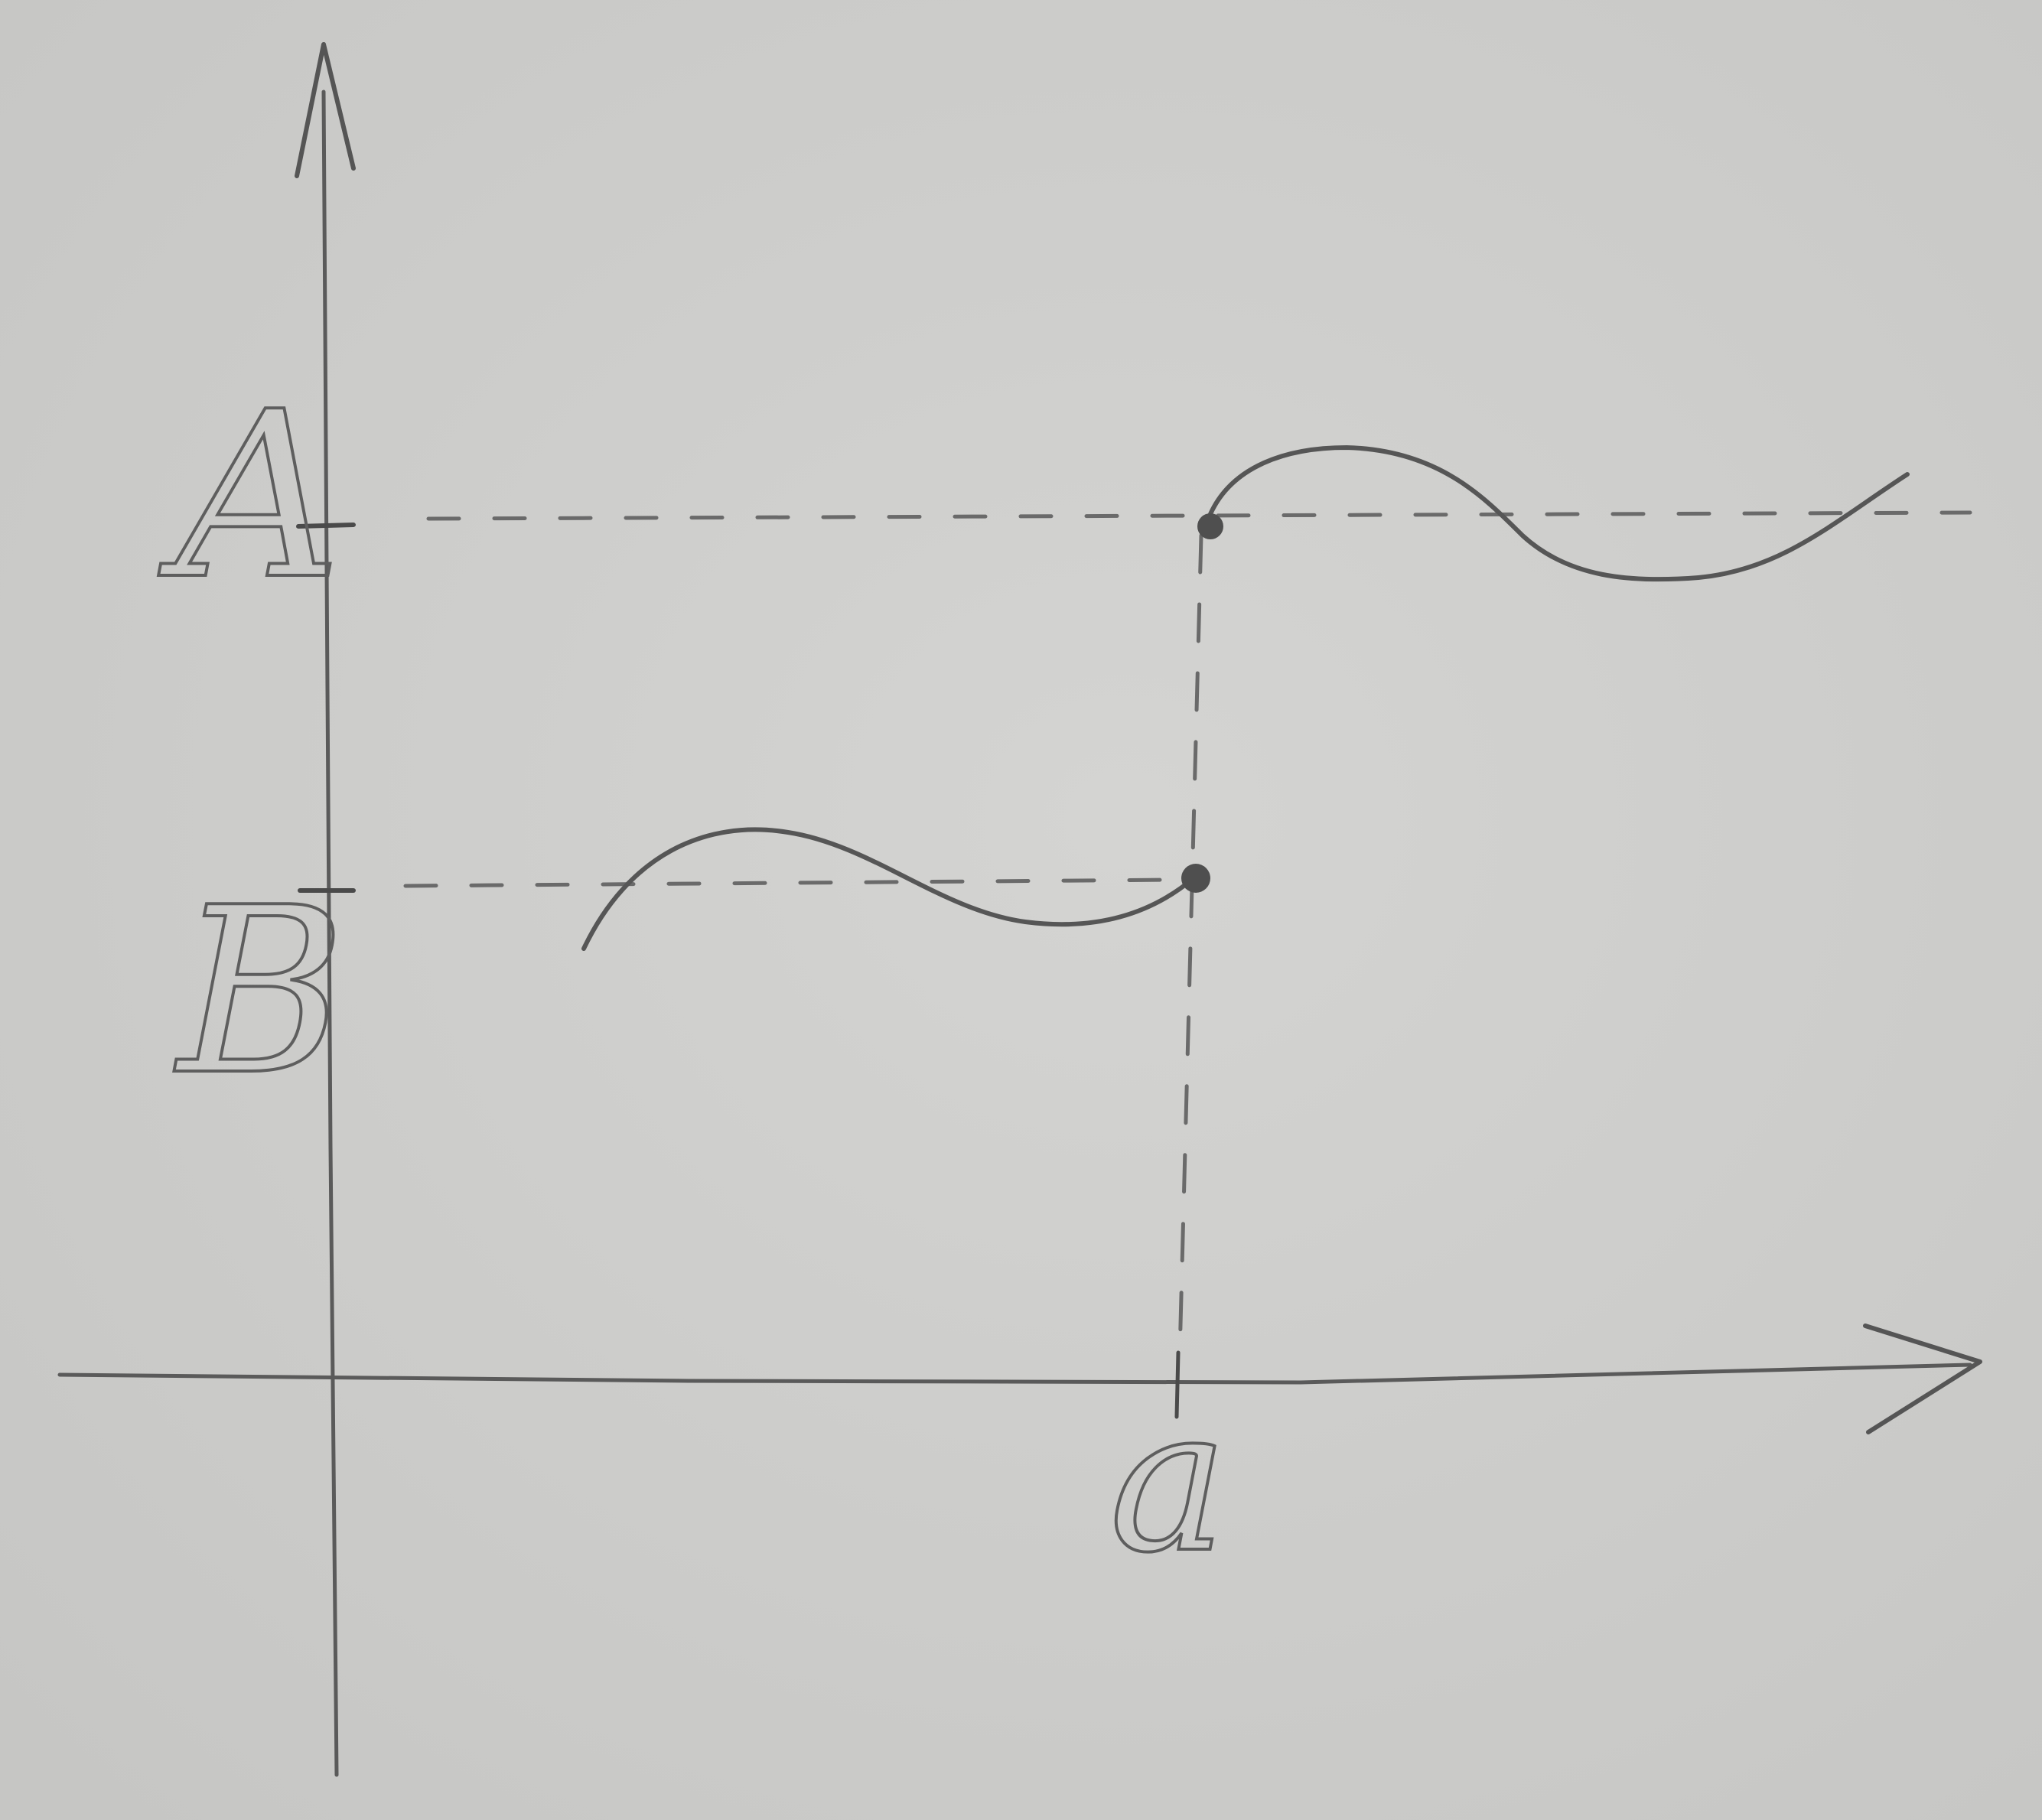 The image size is (2042, 1820). Describe the element at coordinates (1922, 1378) in the screenshot. I see `x-axis-arrowhead` at that location.